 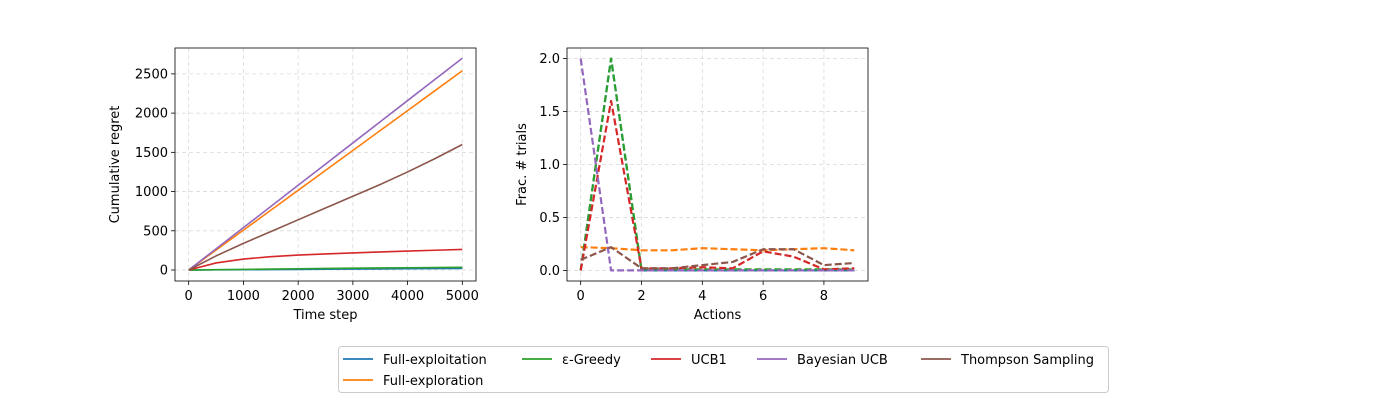 I want to click on legend-box, so click(x=723, y=369).